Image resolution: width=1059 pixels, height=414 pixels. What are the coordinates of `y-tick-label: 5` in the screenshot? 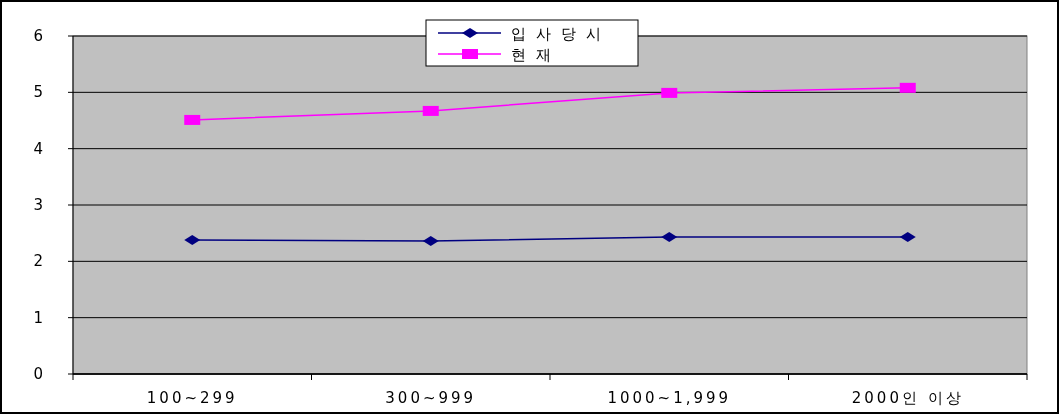 It's located at (39, 92).